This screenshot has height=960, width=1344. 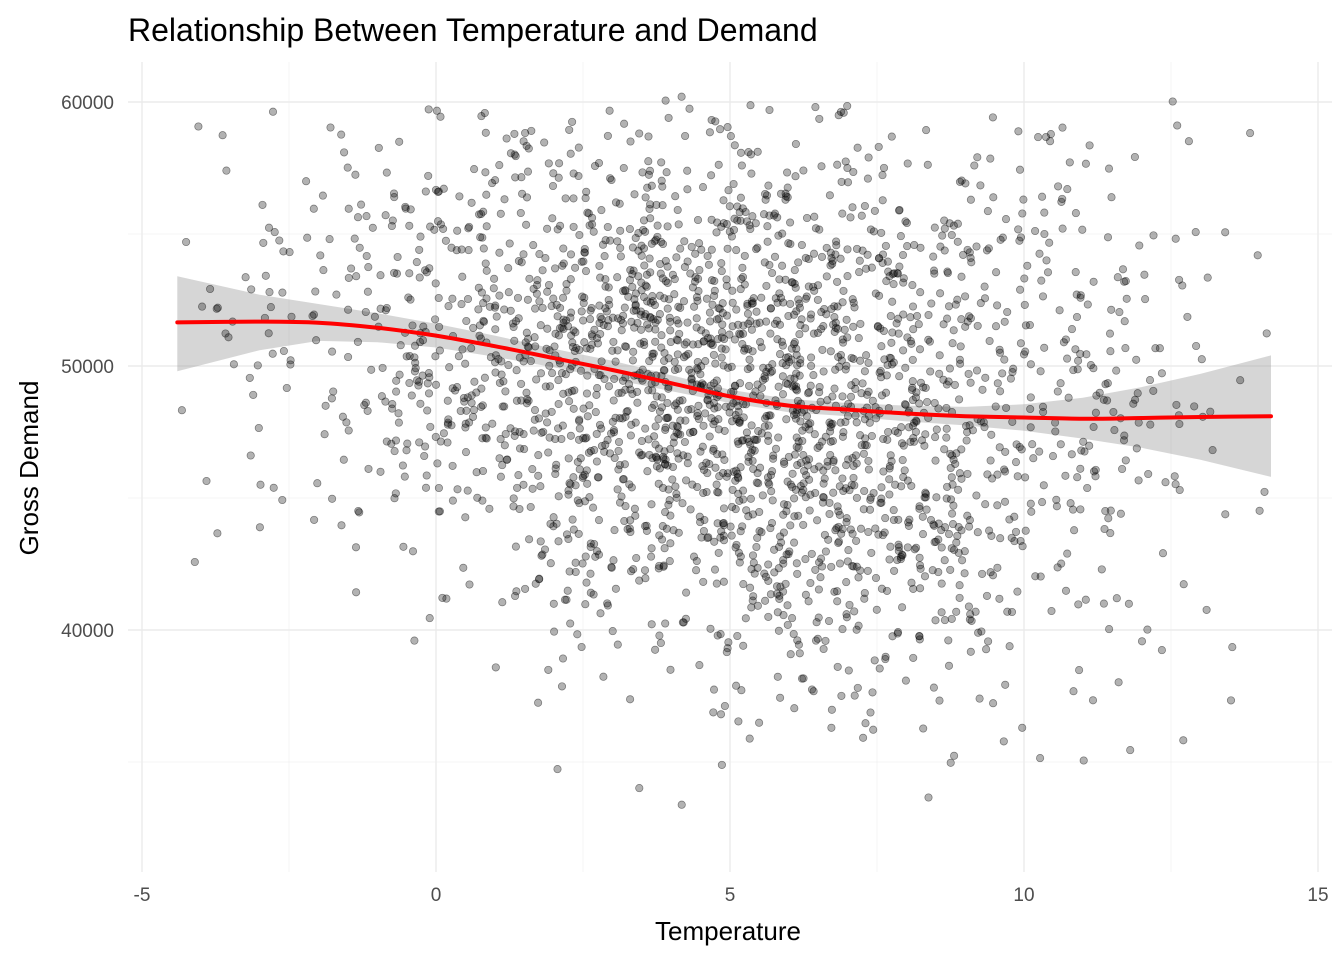 I want to click on x-tick-label: 10, so click(x=1023, y=895).